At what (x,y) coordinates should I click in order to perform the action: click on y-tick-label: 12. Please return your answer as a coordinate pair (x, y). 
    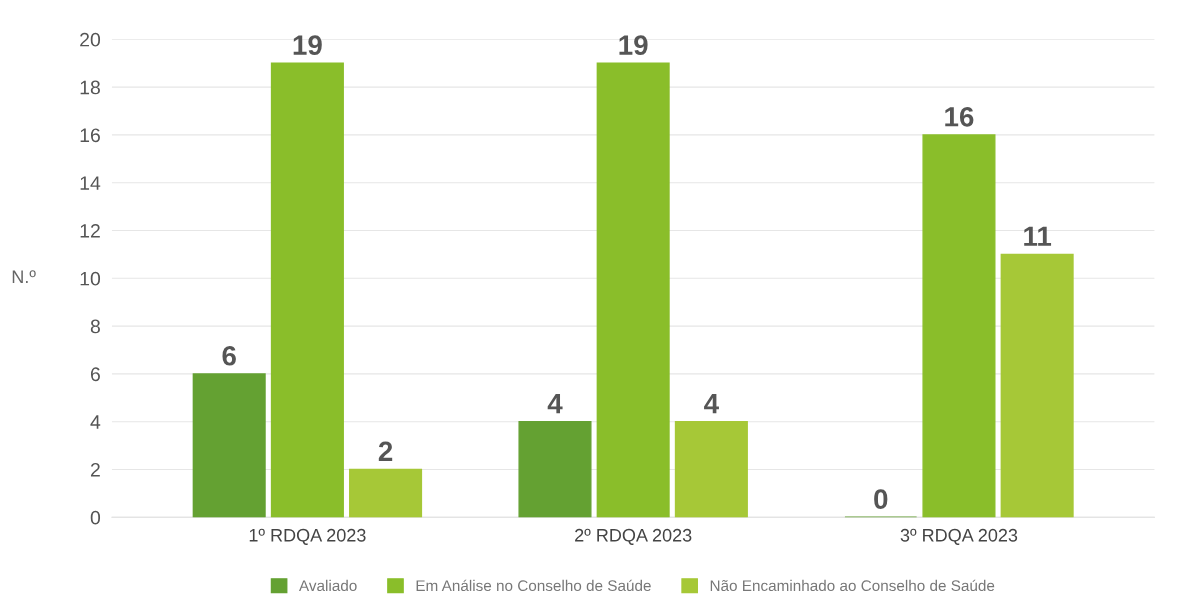
    Looking at the image, I should click on (90, 230).